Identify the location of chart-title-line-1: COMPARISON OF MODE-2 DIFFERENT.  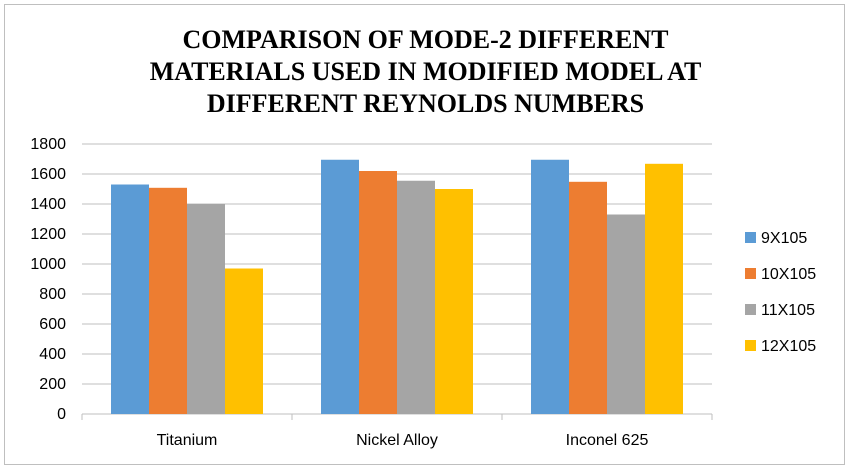
(425, 39).